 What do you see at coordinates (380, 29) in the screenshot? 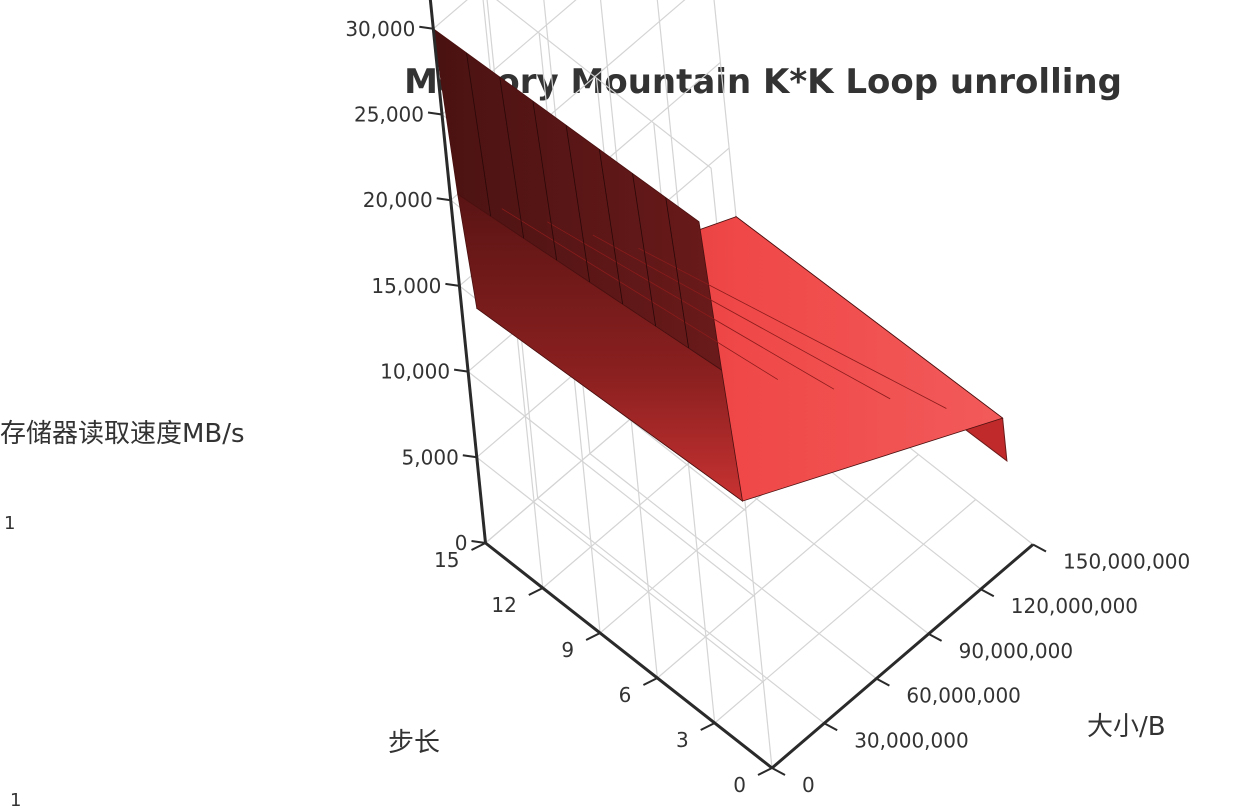
I see `z-tick-label: 30,000` at bounding box center [380, 29].